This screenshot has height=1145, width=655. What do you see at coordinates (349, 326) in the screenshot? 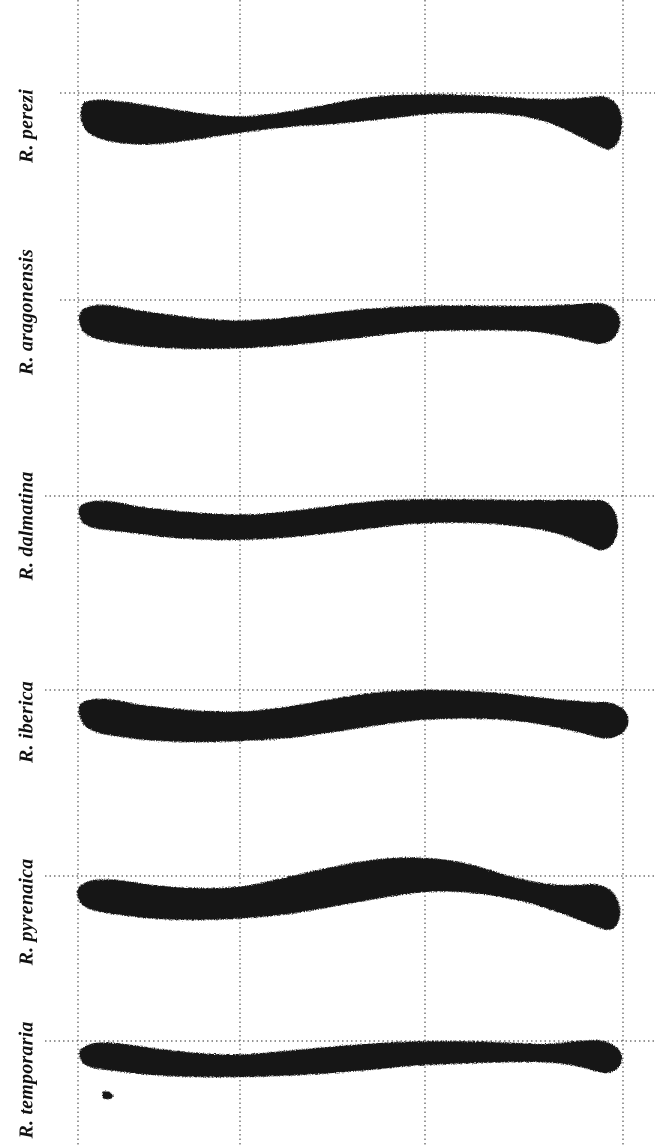
I see `bone-silhouette-aragonensis` at bounding box center [349, 326].